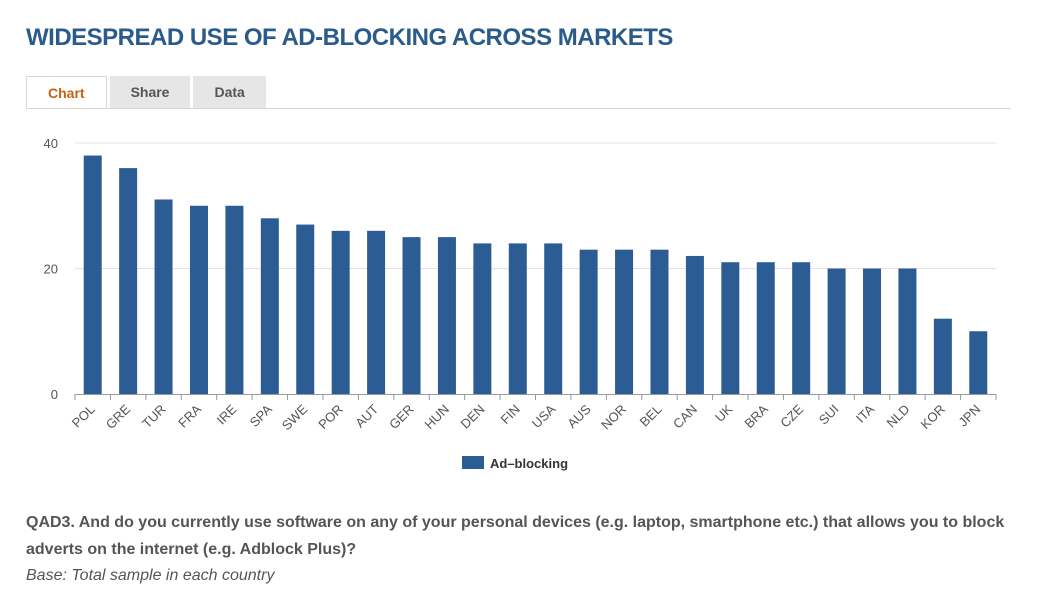  Describe the element at coordinates (651, 416) in the screenshot. I see `x-tick-label: BEL` at that location.